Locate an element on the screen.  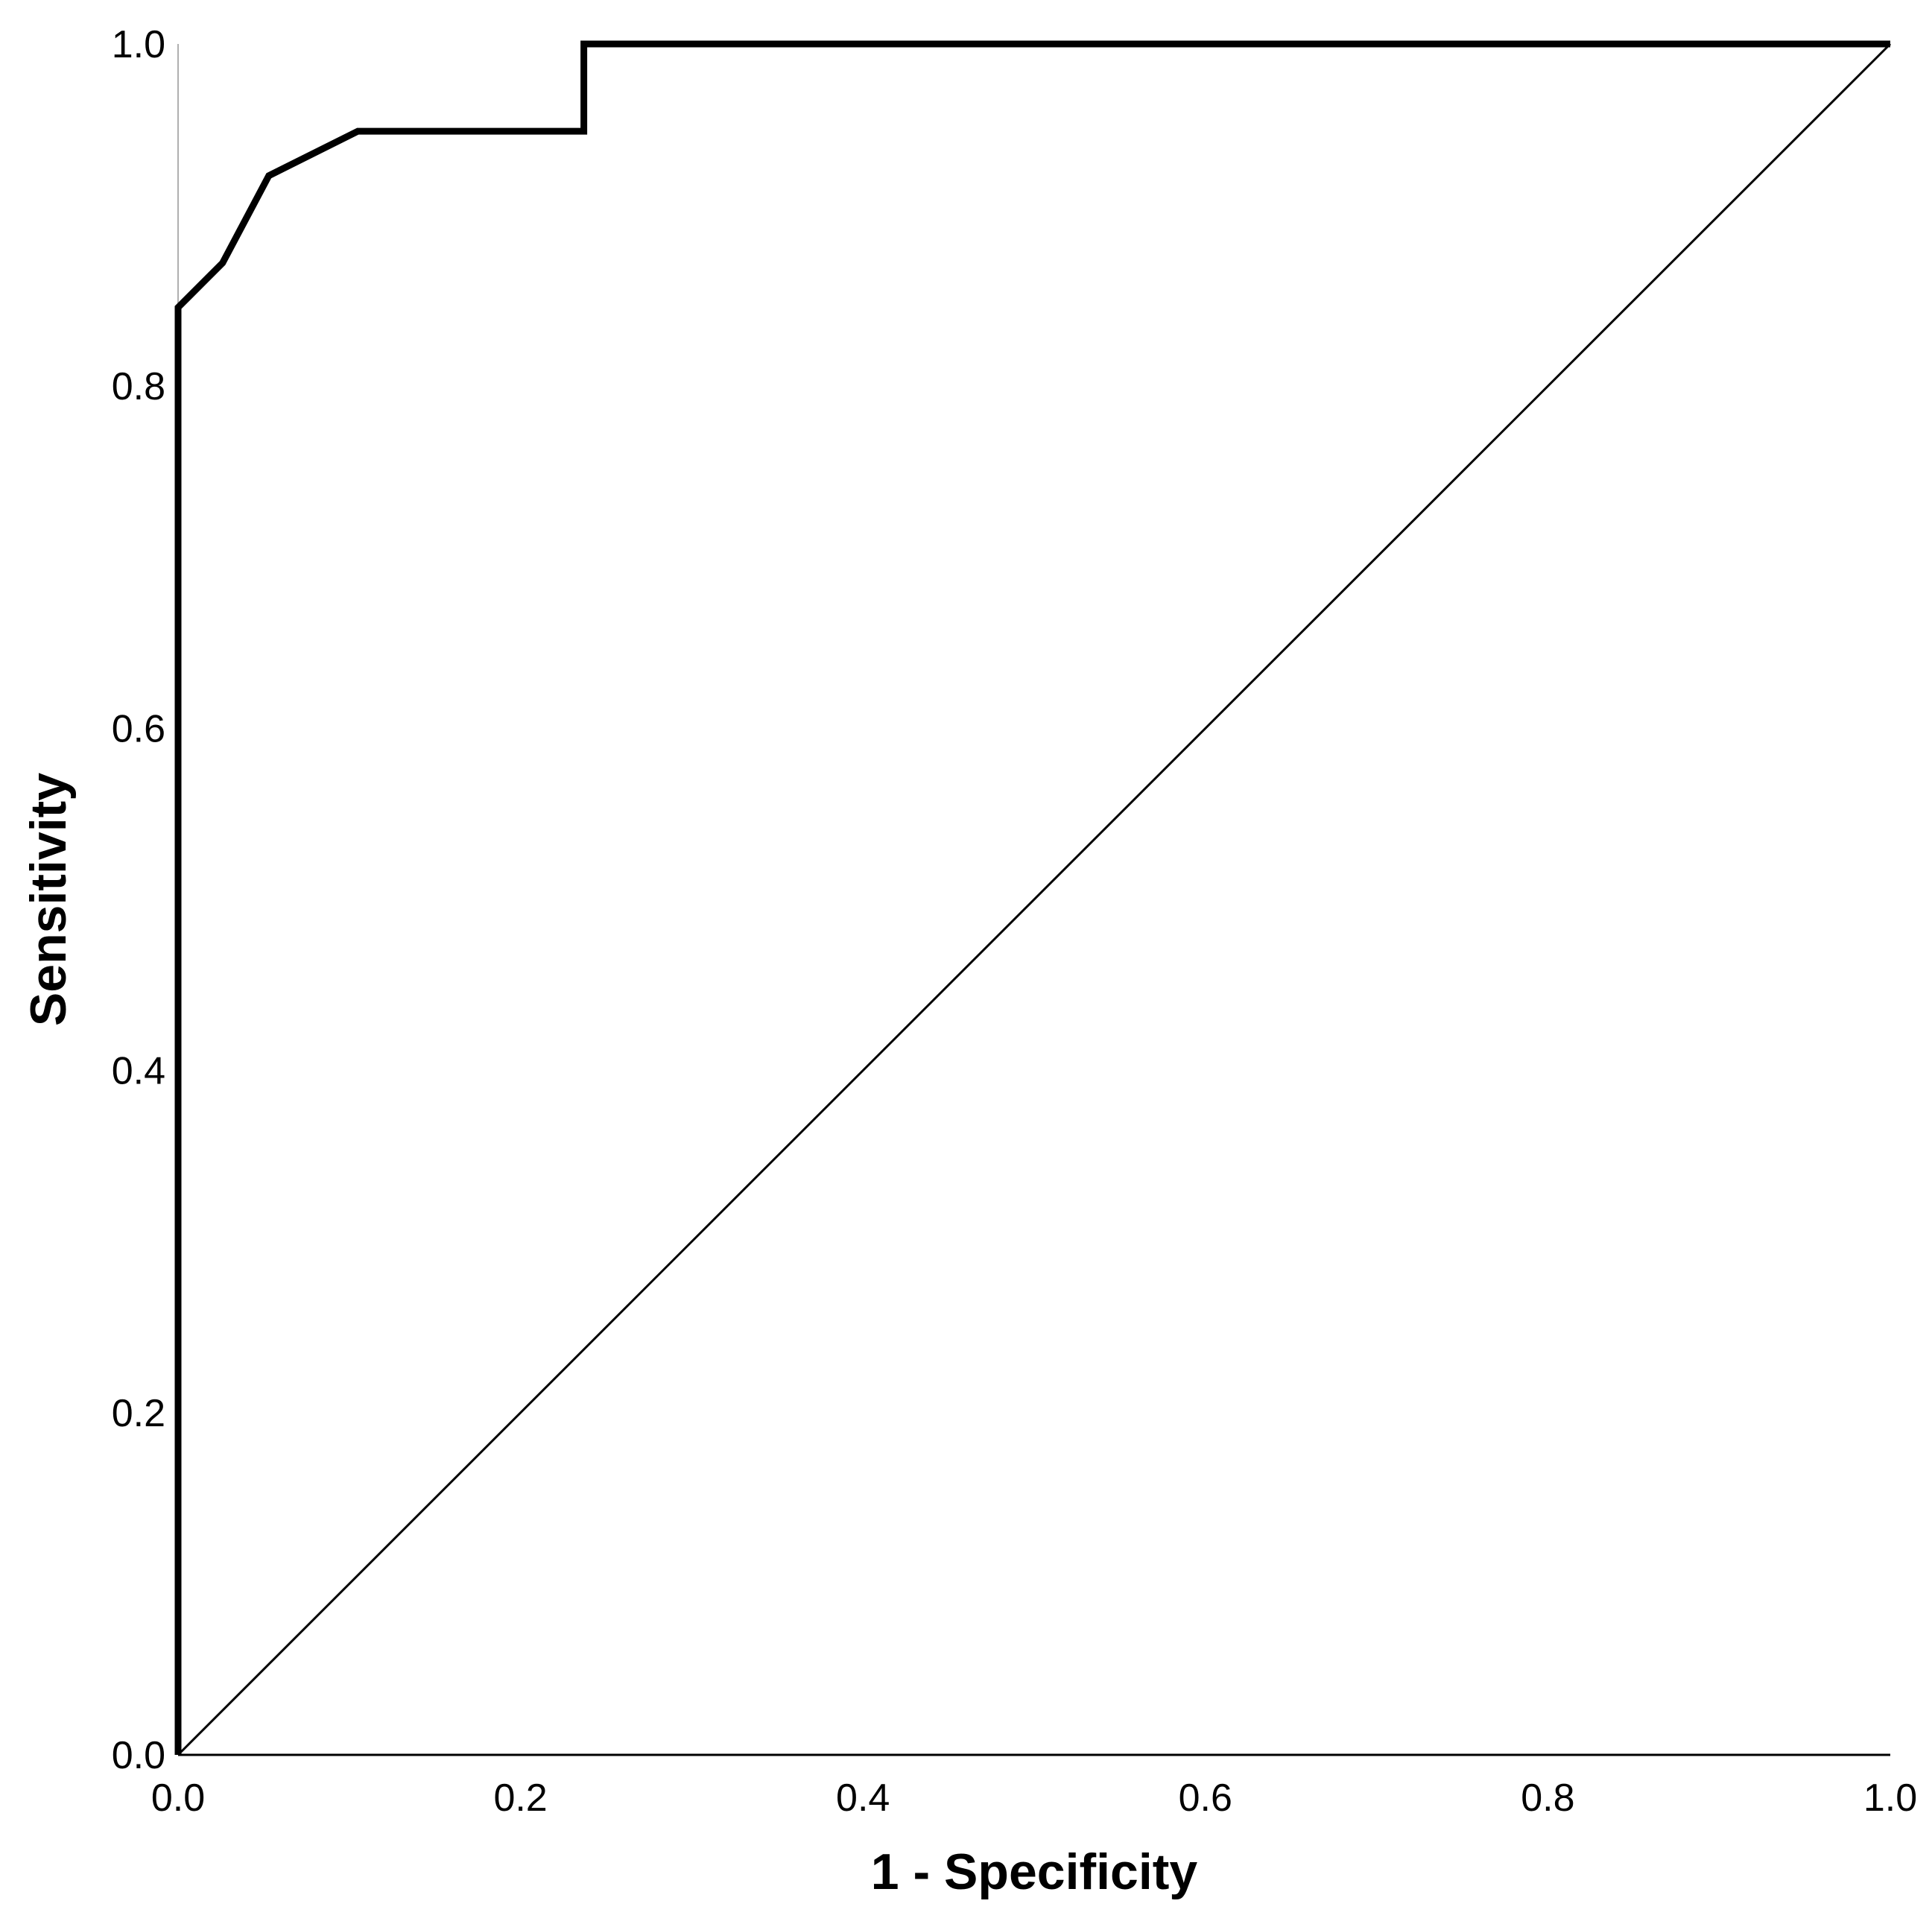
y-axis-title: Sensitivity is located at coordinates (48, 899).